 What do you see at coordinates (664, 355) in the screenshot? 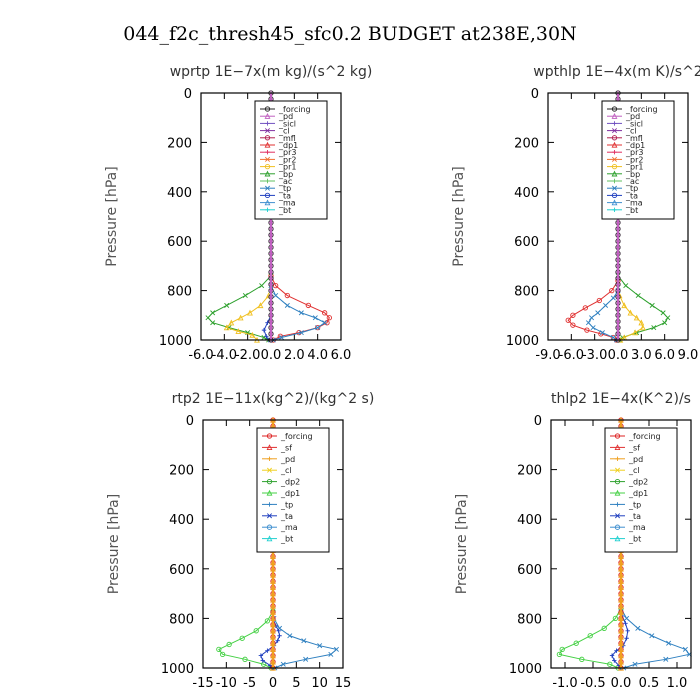
I see `x-tick-label: 6.0` at bounding box center [664, 355].